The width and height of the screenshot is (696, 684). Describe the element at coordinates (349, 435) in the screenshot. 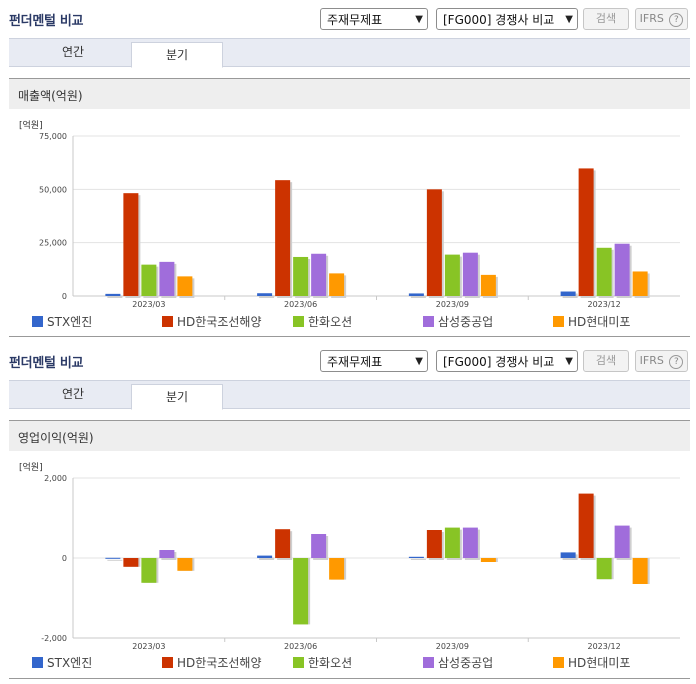

I see `metric-bar: 영업이익(억원)` at that location.